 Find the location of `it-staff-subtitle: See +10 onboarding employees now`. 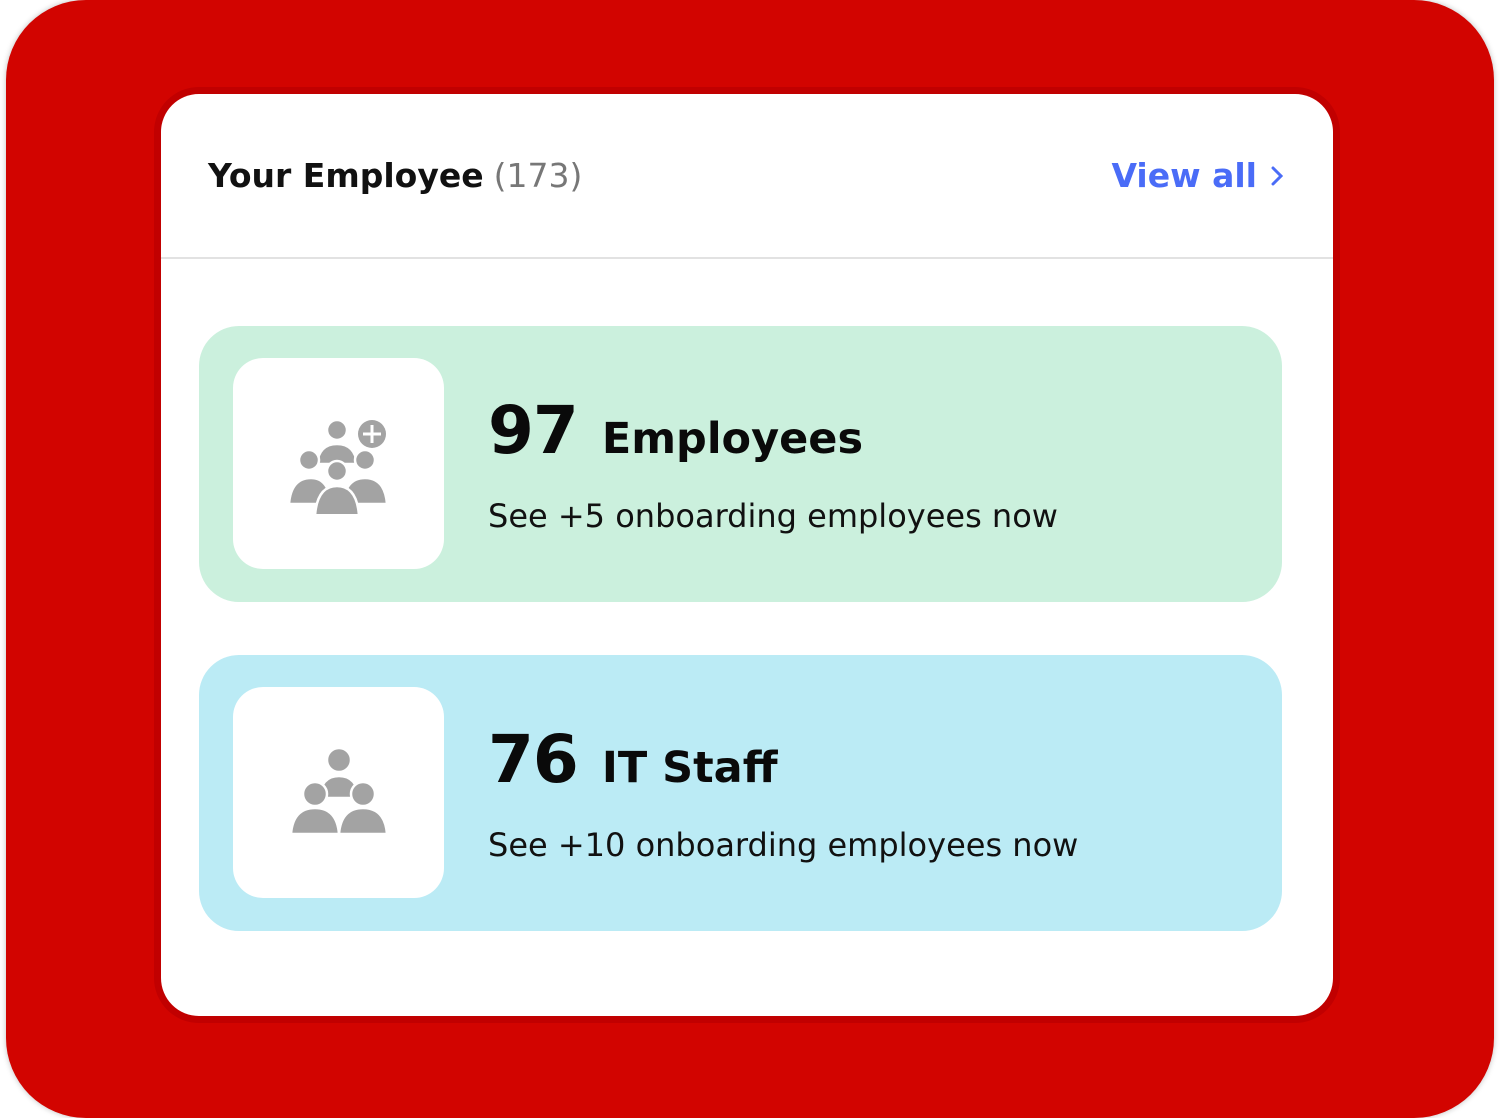

it-staff-subtitle: See +10 onboarding employees now is located at coordinates (783, 845).